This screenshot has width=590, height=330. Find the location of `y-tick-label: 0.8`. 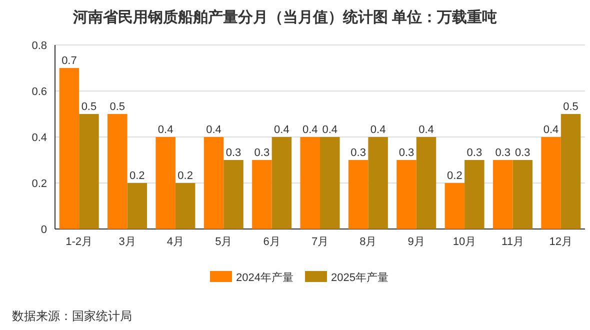

y-tick-label: 0.8 is located at coordinates (39, 46).